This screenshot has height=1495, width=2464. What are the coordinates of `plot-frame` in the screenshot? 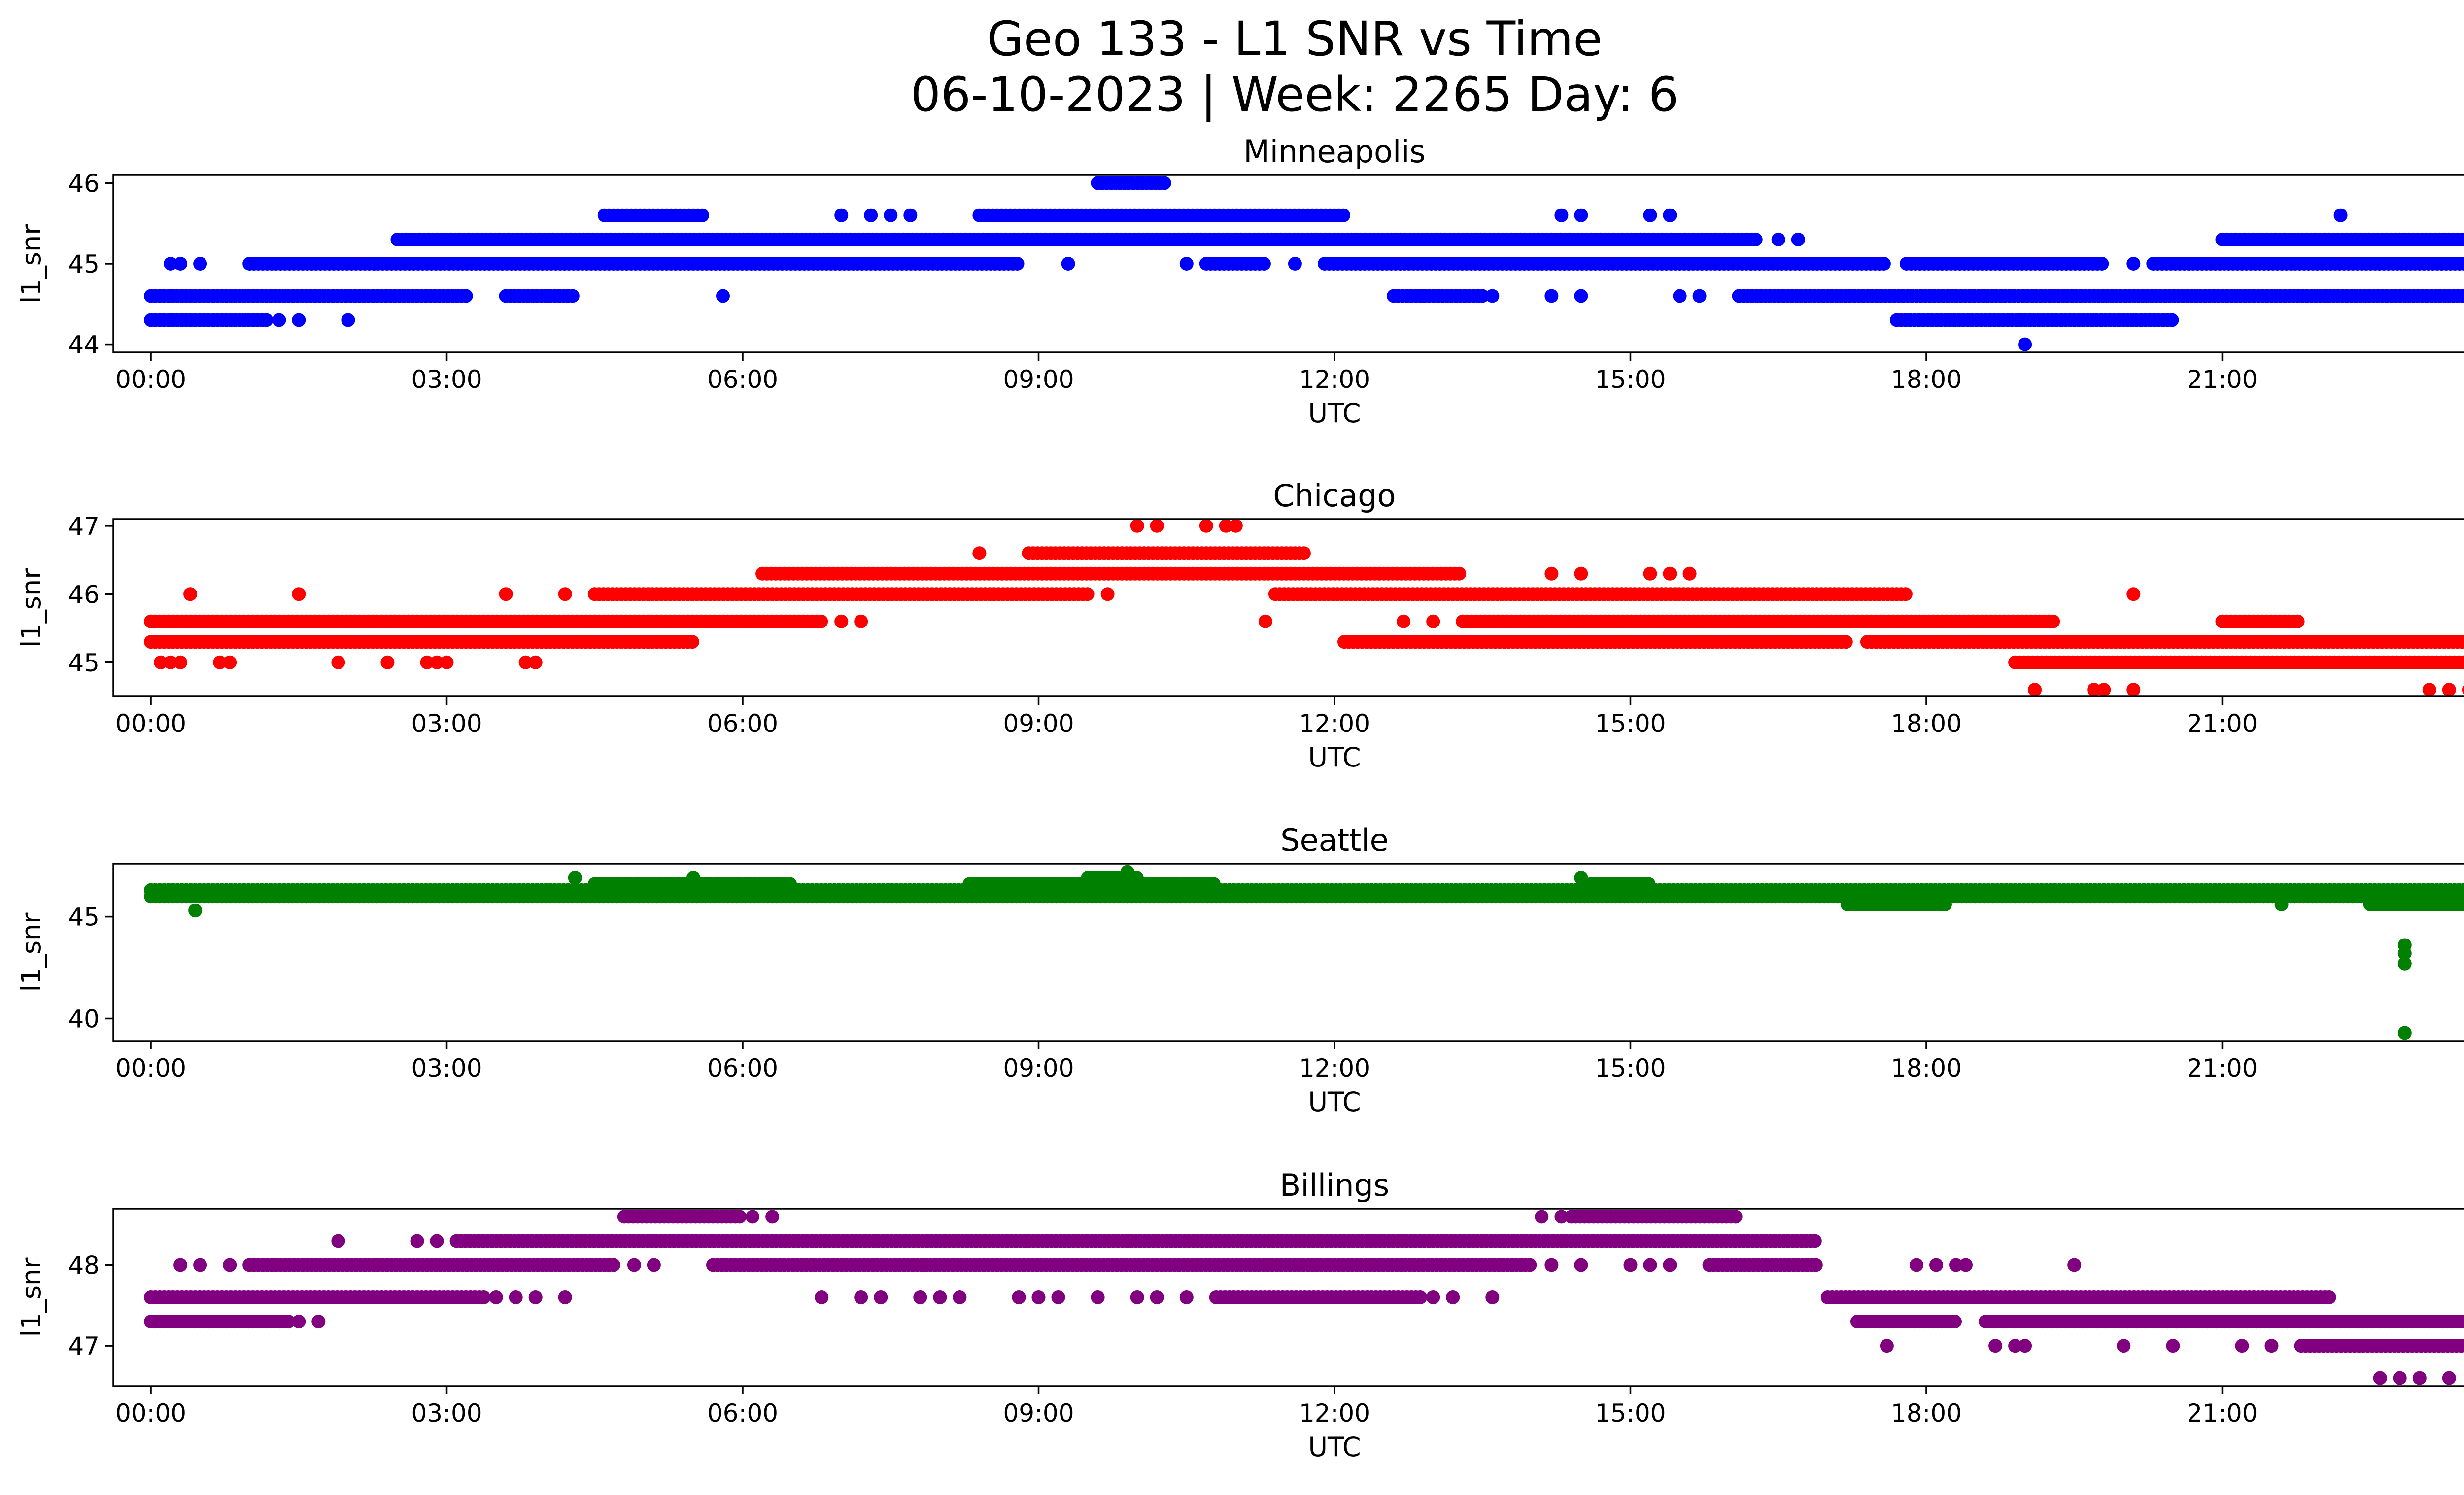 It's located at (1288, 607).